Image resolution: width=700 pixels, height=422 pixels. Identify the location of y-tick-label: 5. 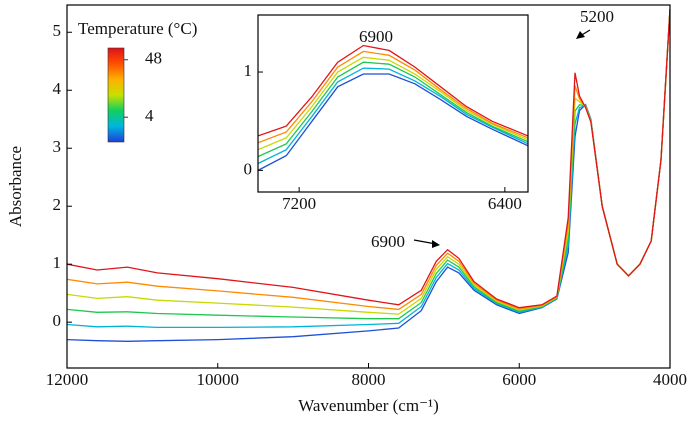
(57, 30).